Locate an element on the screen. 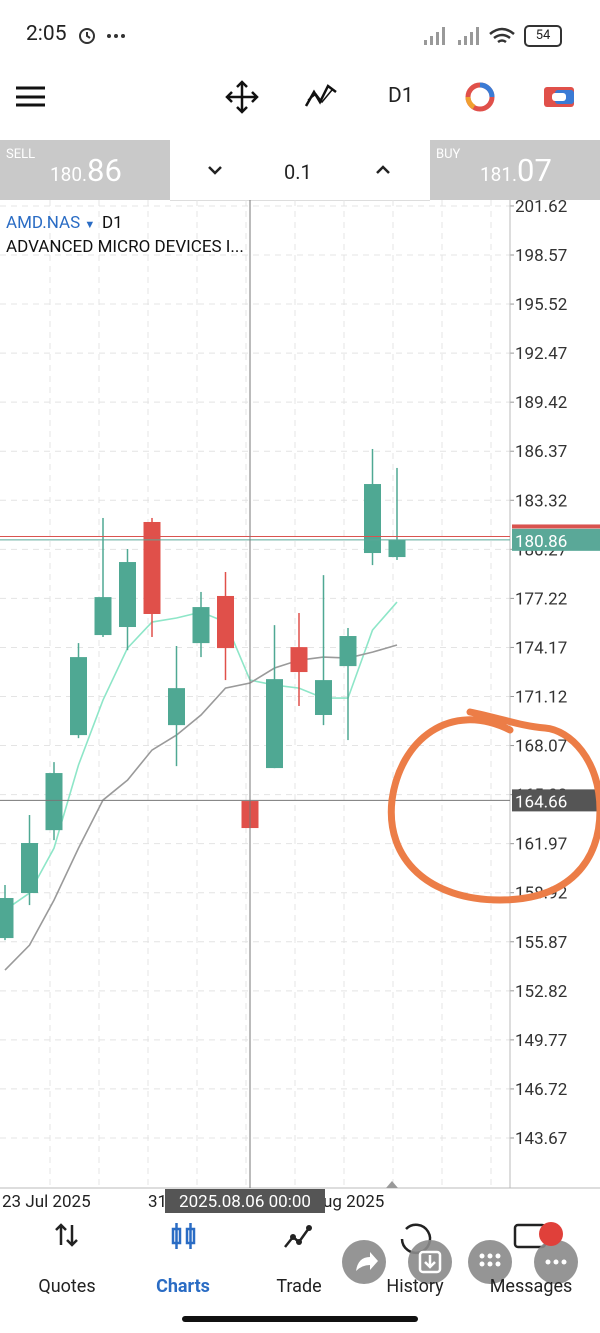 This screenshot has height=1333, width=600. y-tick-label: 155.87 is located at coordinates (541, 943).